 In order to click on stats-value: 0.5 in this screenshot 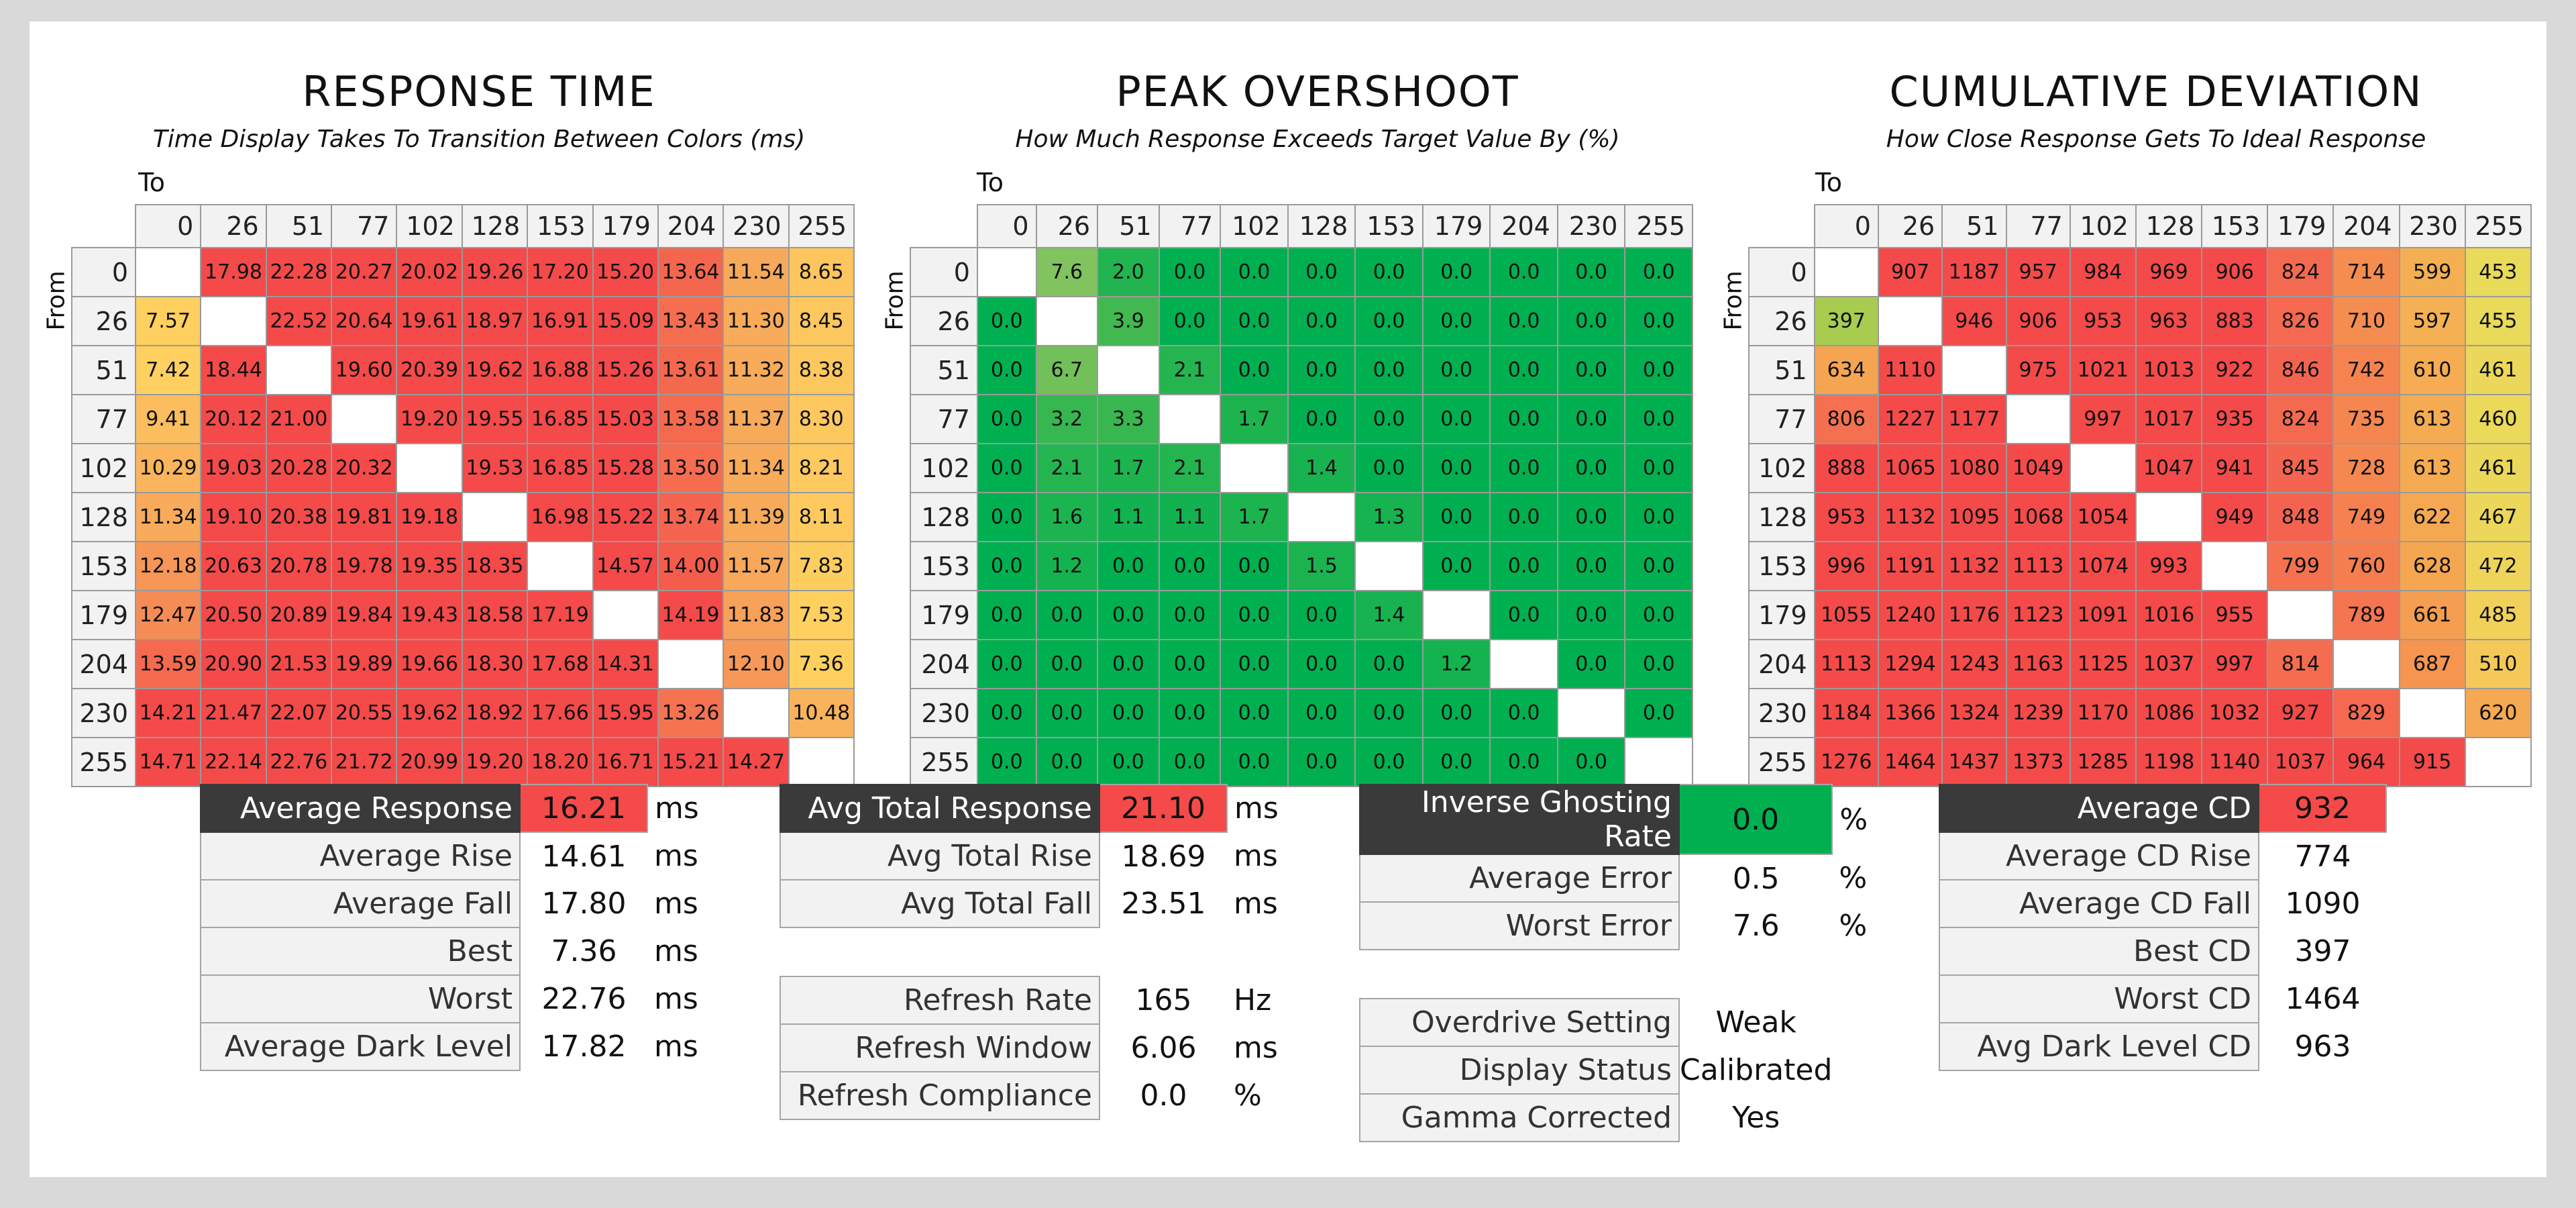, I will do `click(1756, 878)`.